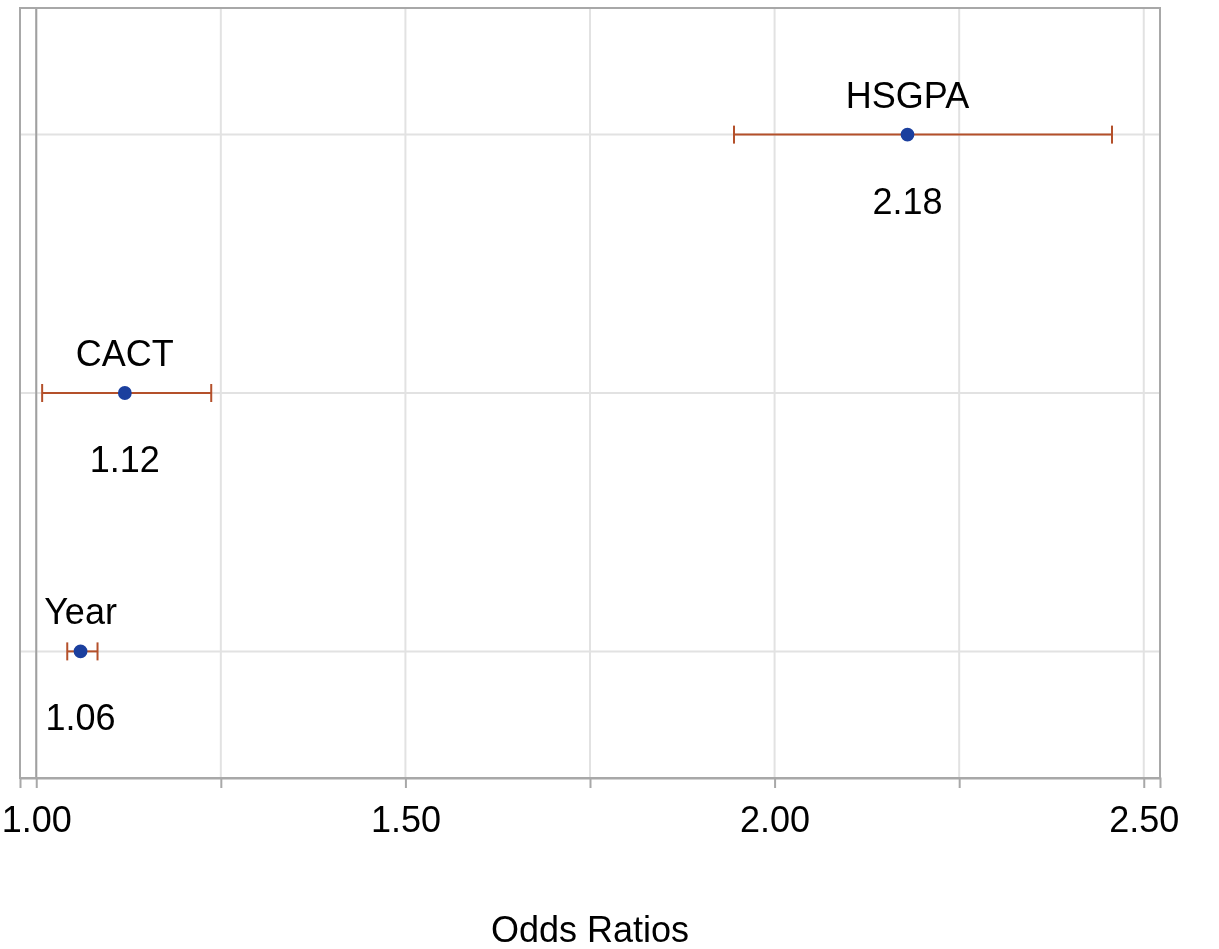 The height and width of the screenshot is (949, 1219). What do you see at coordinates (1144, 819) in the screenshot?
I see `x-tick-label: 2.50` at bounding box center [1144, 819].